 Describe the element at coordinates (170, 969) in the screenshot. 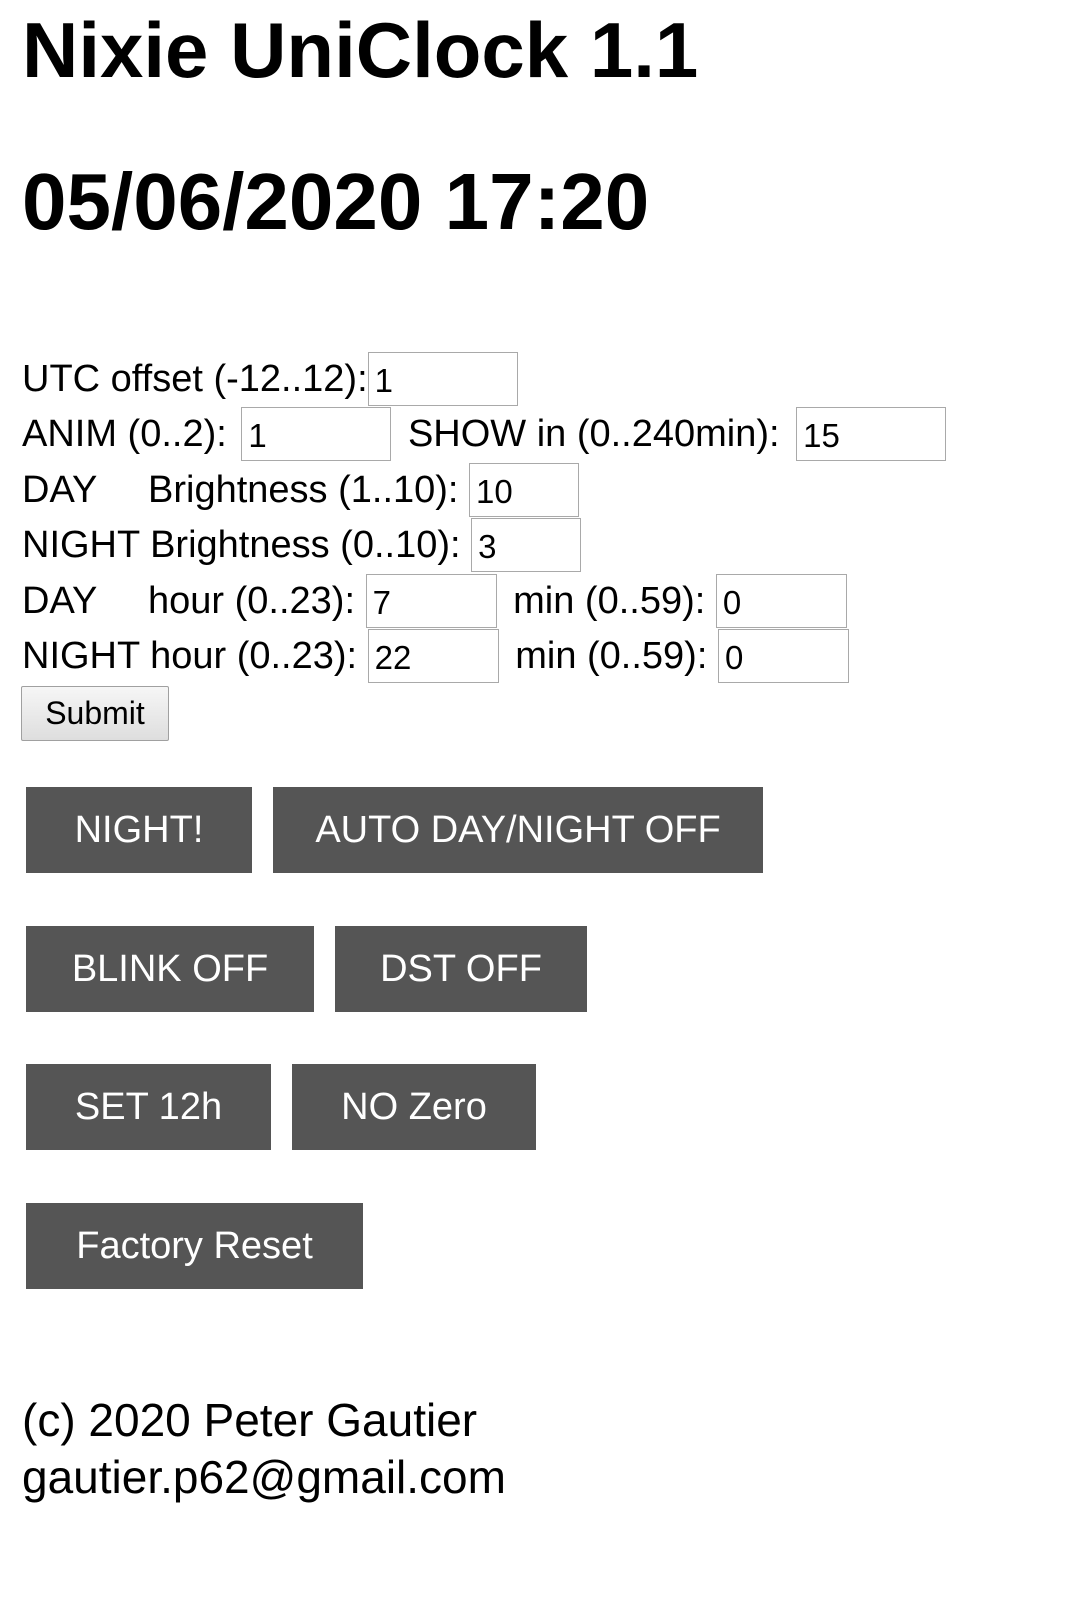

I see `blink-button: BLINK OFF` at that location.